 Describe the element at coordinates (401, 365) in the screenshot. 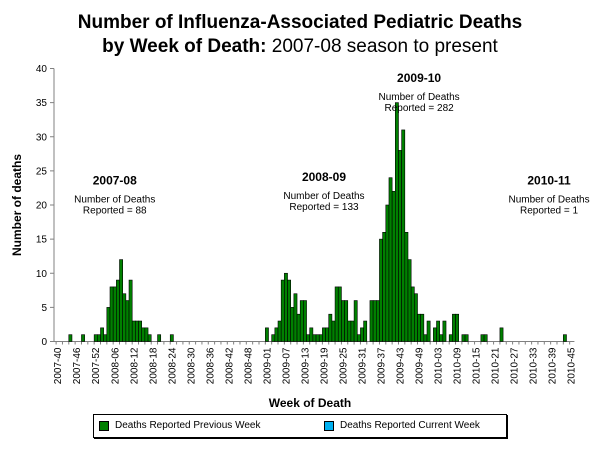

I see `x-tick-label: 2009-43` at that location.